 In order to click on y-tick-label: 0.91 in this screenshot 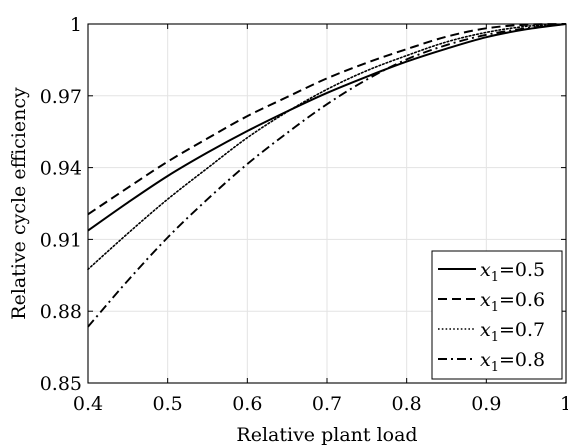, I will do `click(61, 240)`.